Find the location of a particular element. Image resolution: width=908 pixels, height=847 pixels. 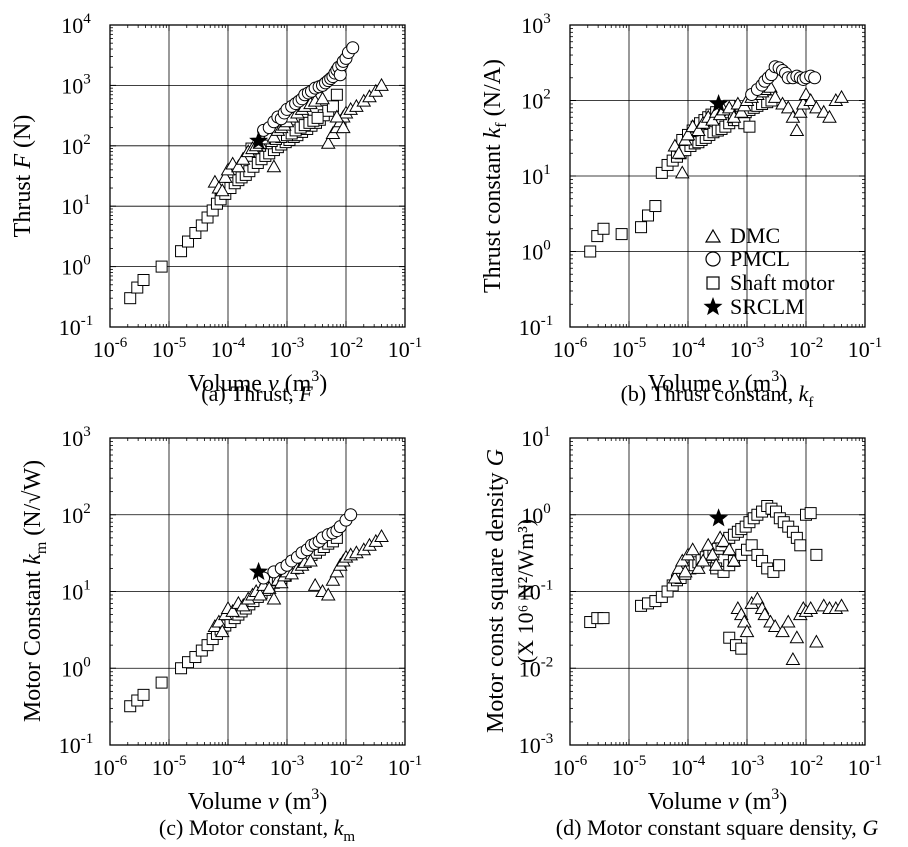

y-tick-label: 10⁻² is located at coordinates (536, 667).